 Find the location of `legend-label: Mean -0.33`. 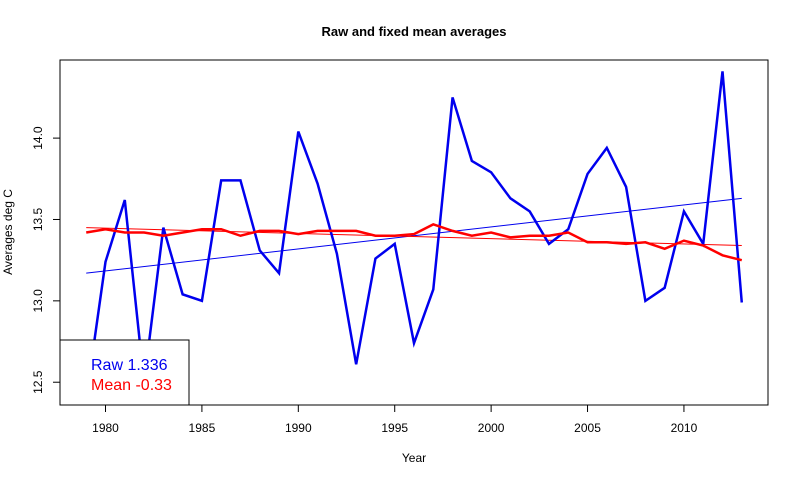

legend-label: Mean -0.33 is located at coordinates (131, 385).